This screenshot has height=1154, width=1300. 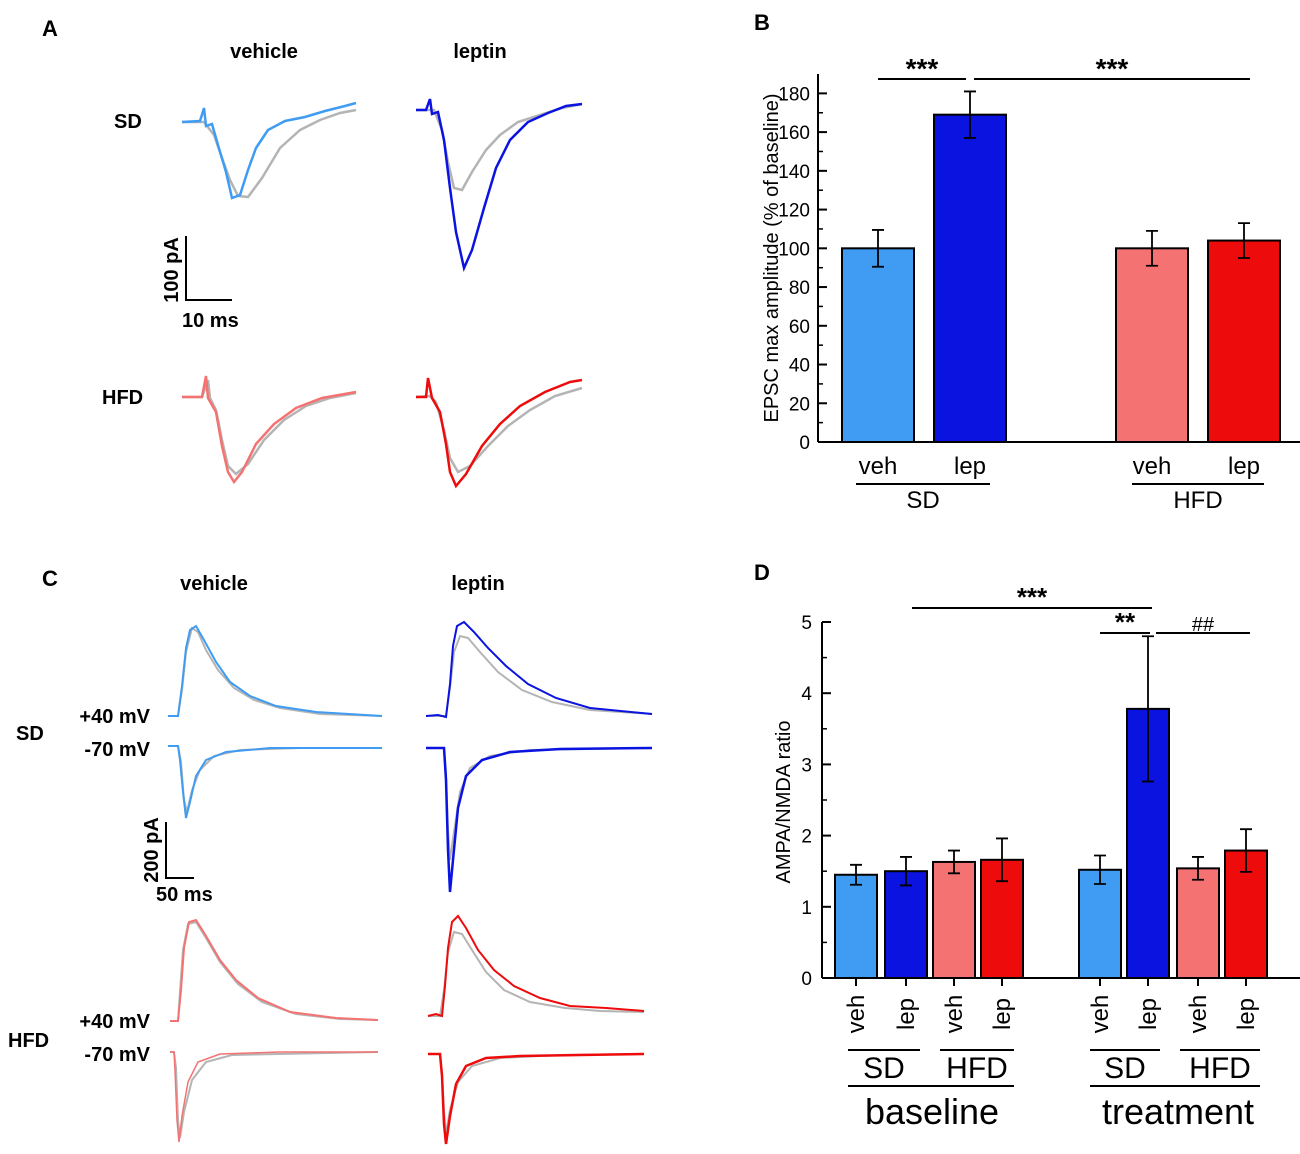 What do you see at coordinates (922, 500) in the screenshot?
I see `chart-b-group-label: SD` at bounding box center [922, 500].